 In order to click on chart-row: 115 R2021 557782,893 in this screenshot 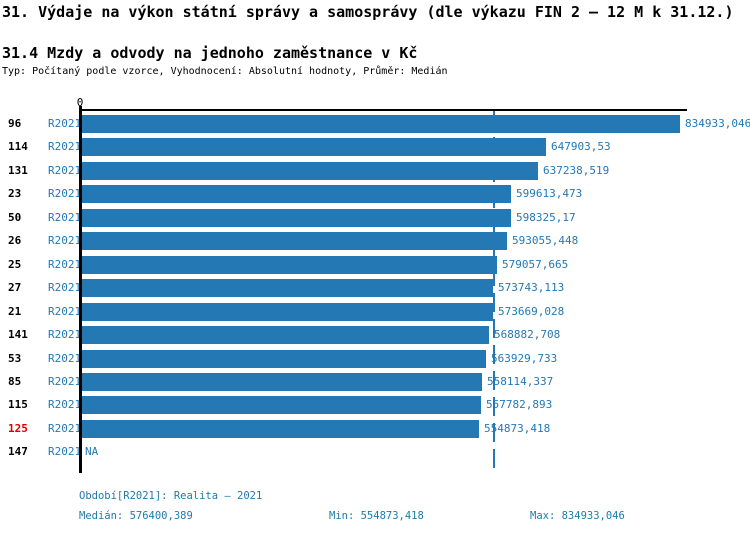, I will do `click(375, 405)`.